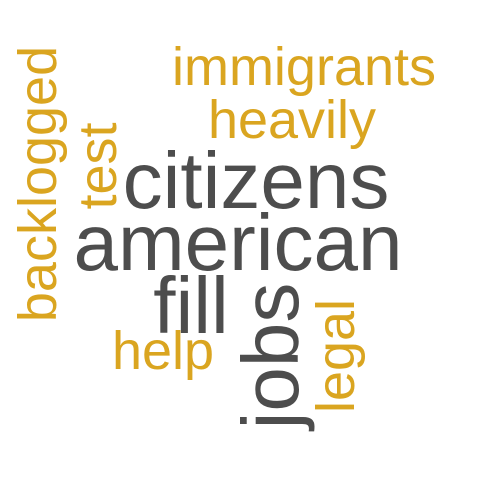 The image size is (480, 480). Describe the element at coordinates (163, 351) in the screenshot. I see `word-help: help` at that location.